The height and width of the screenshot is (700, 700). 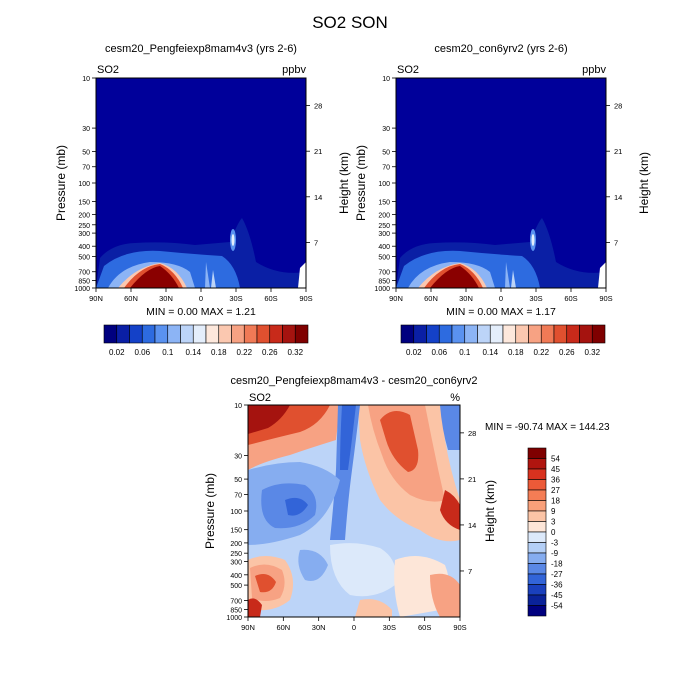 I want to click on panel-c-units-label: %, so click(x=455, y=398).